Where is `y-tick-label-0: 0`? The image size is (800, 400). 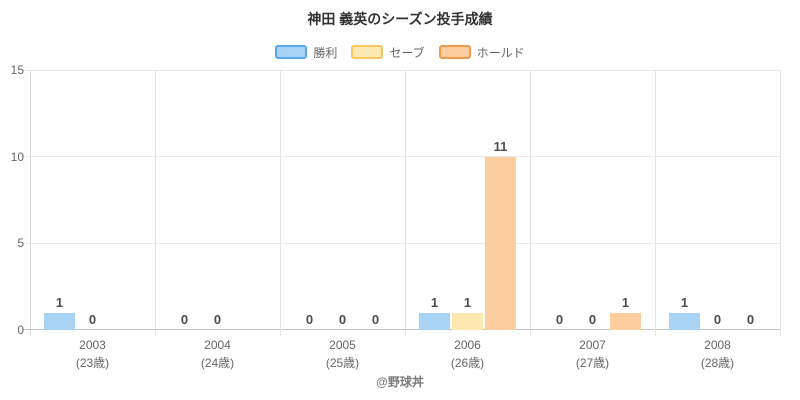 y-tick-label-0: 0 is located at coordinates (20, 330).